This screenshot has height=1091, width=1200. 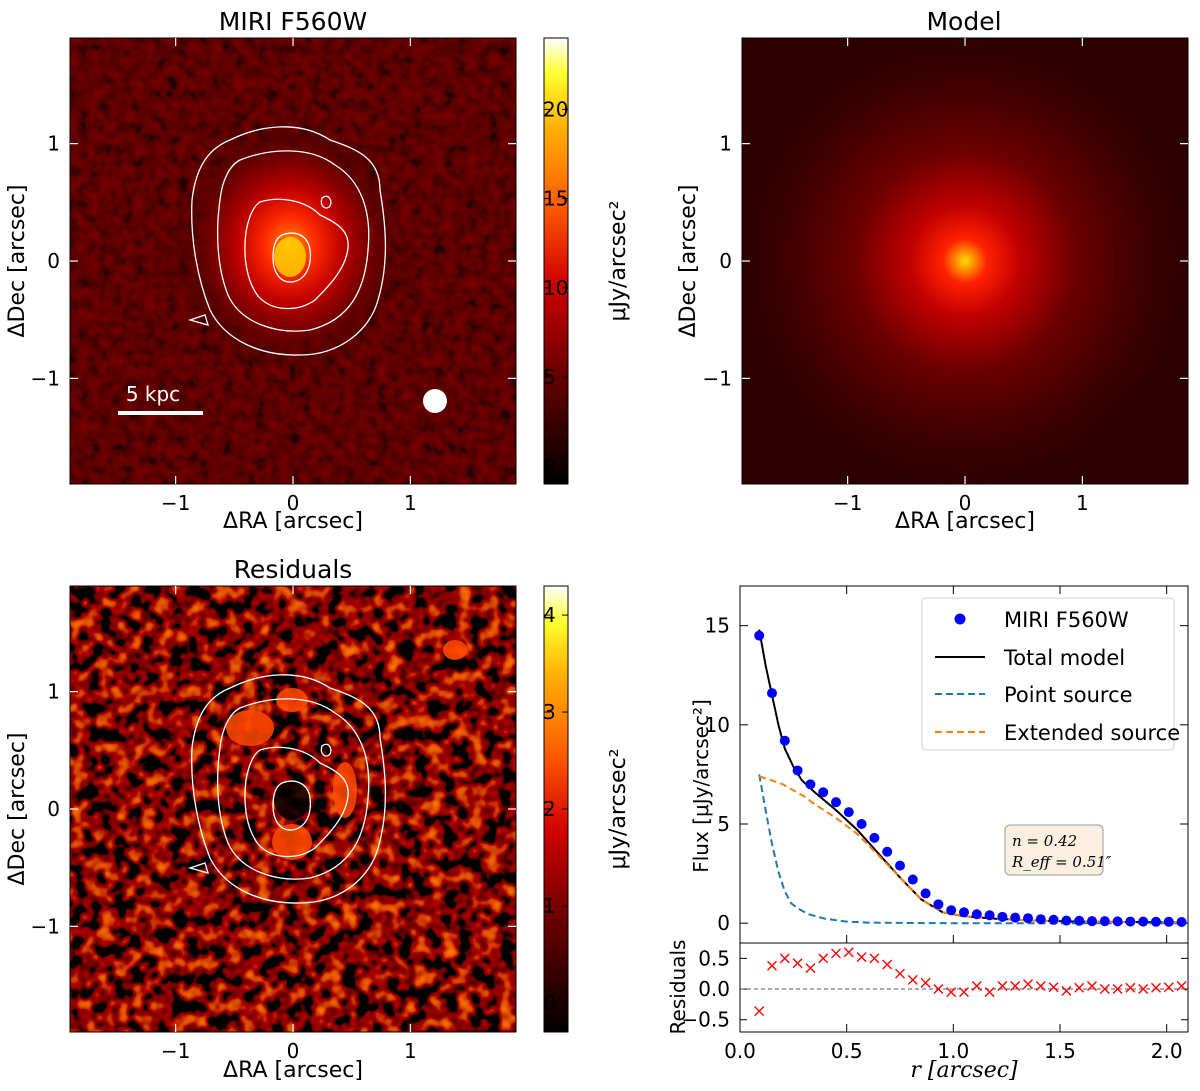 I want to click on point-source-line, so click(x=971, y=849).